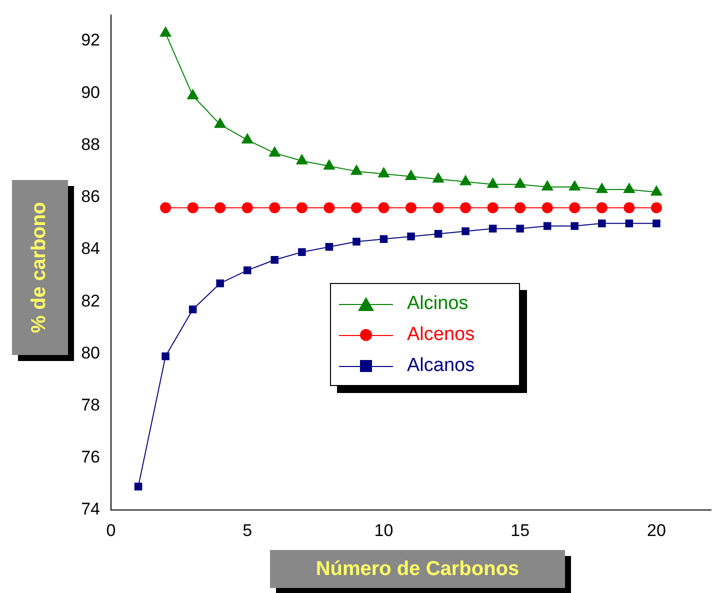 This screenshot has width=718, height=593. I want to click on y-tick-label: 82, so click(90, 300).